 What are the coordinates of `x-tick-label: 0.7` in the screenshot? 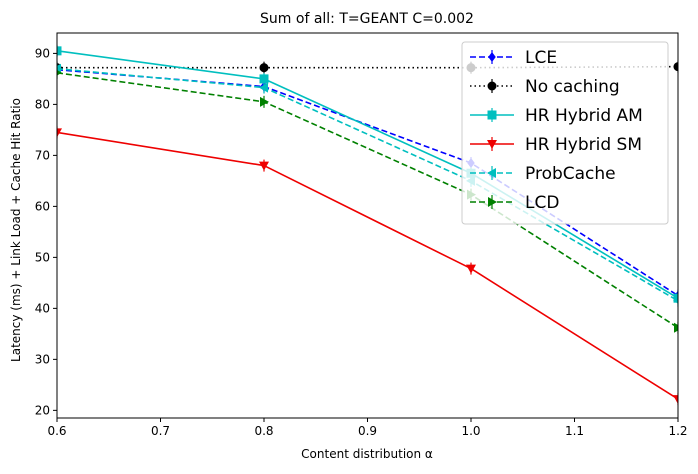 It's located at (160, 431).